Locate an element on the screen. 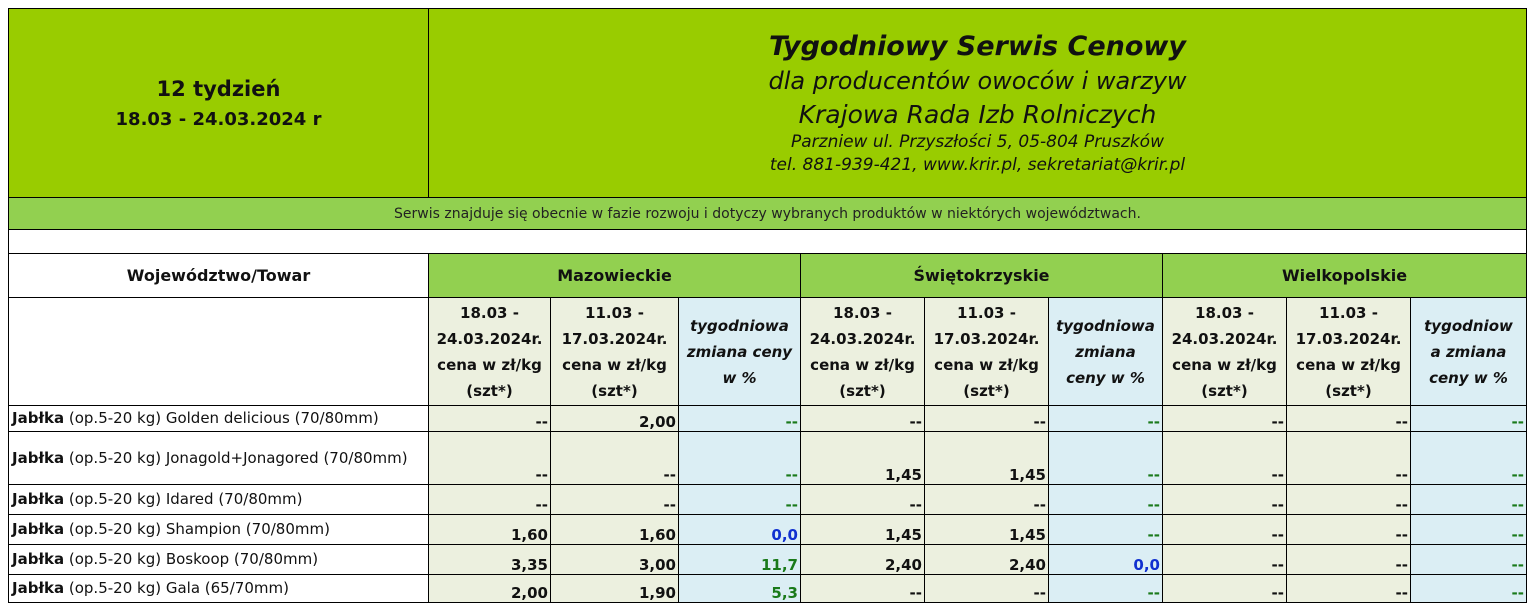  subheader-price-0: 18.03 - 24.03.2024r. cena w zł/kg (szt*) is located at coordinates (489, 351).